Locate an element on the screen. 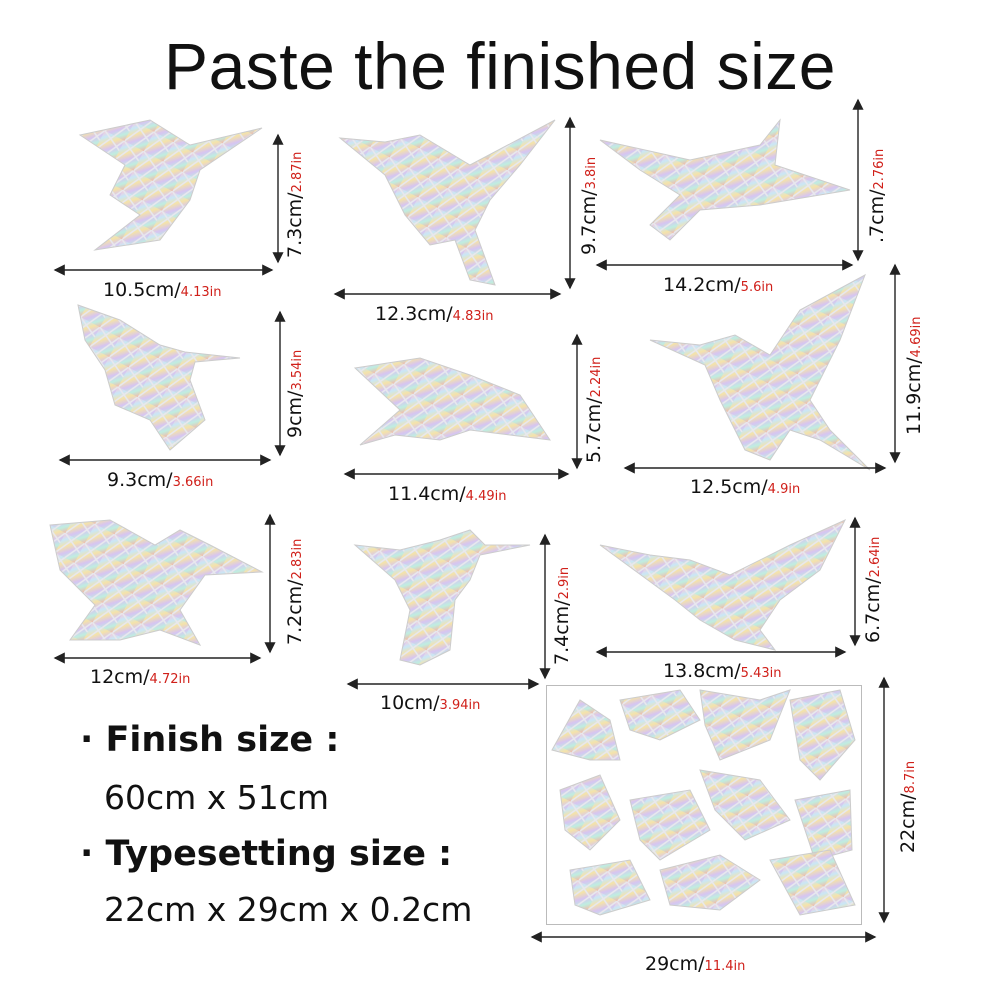  sticker-sheet-outline is located at coordinates (704, 805).